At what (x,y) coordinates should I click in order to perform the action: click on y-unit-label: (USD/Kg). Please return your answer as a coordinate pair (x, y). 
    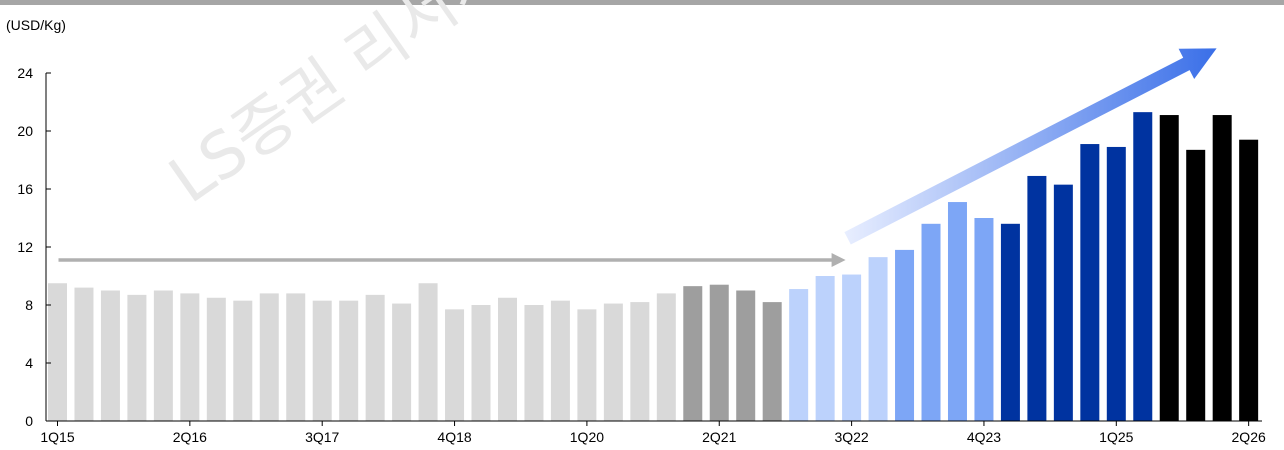
    Looking at the image, I should click on (36, 25).